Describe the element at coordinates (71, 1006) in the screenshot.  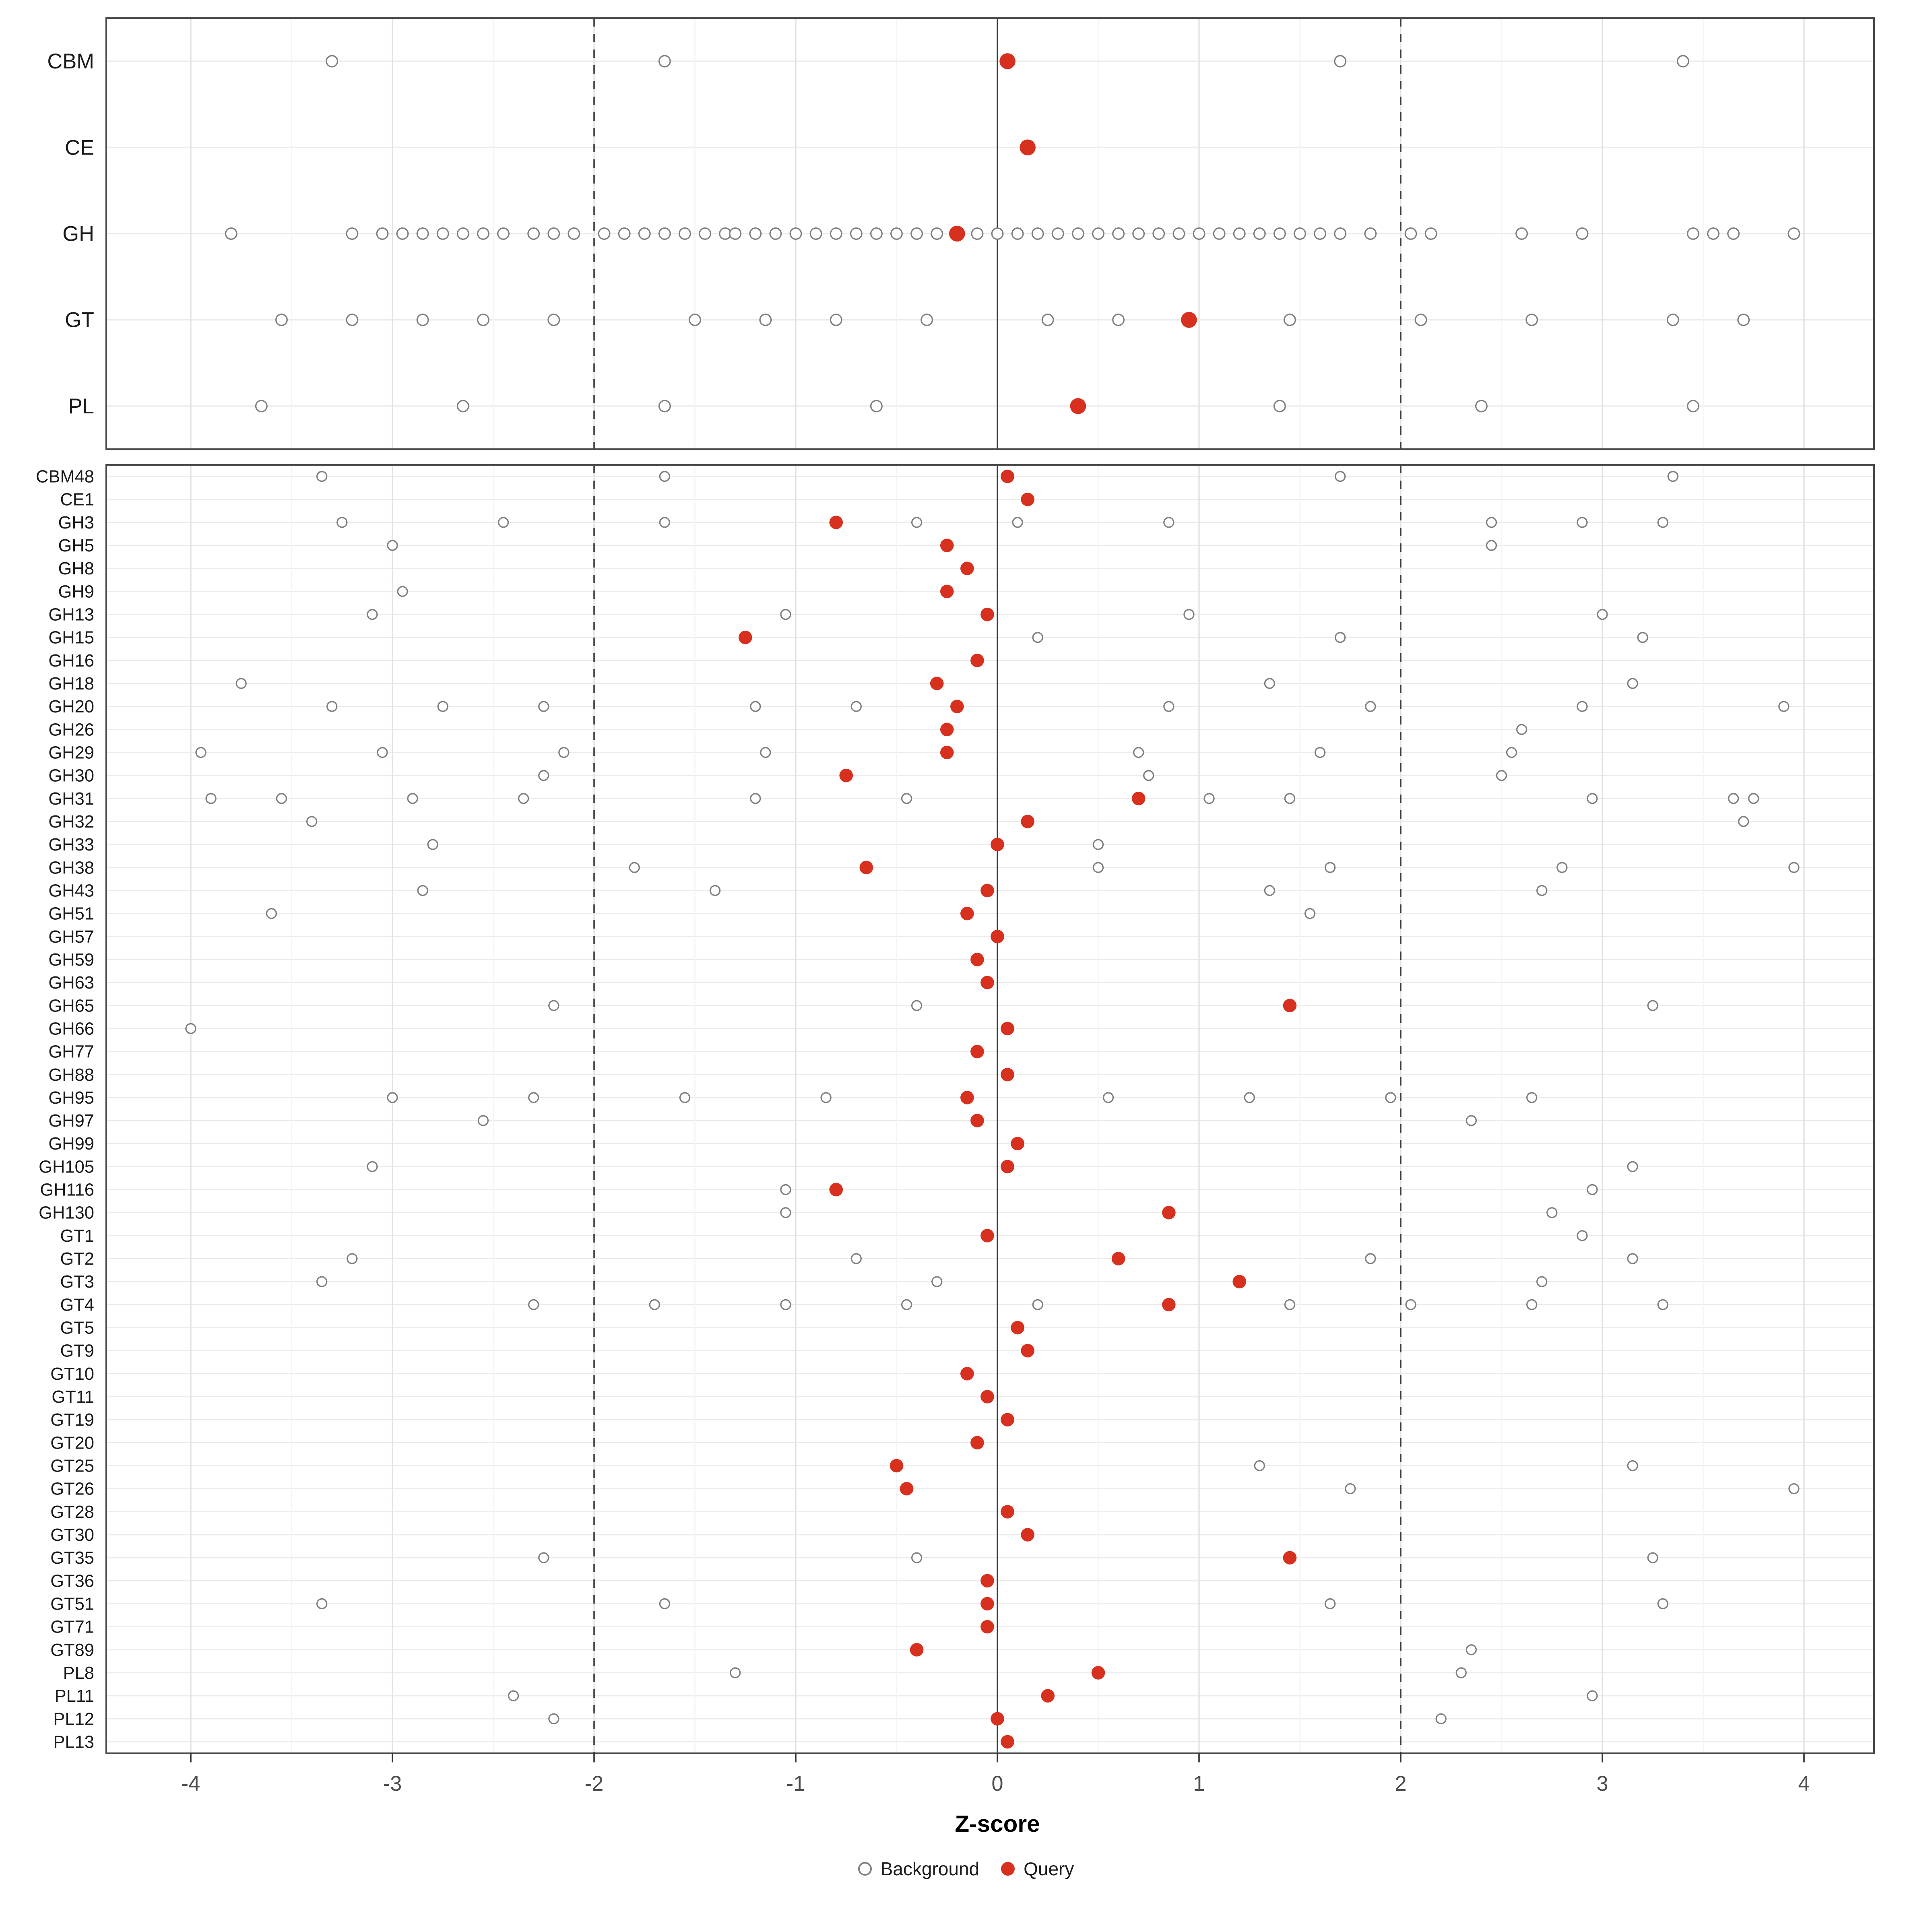
I see `row-label: GH65` at that location.